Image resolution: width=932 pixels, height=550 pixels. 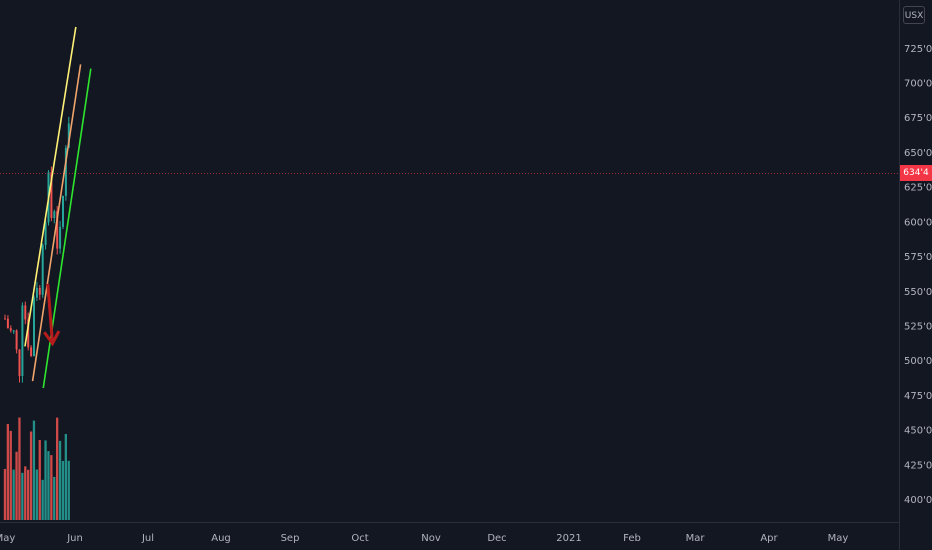 I want to click on price-tick-label: 425'0, so click(x=918, y=465).